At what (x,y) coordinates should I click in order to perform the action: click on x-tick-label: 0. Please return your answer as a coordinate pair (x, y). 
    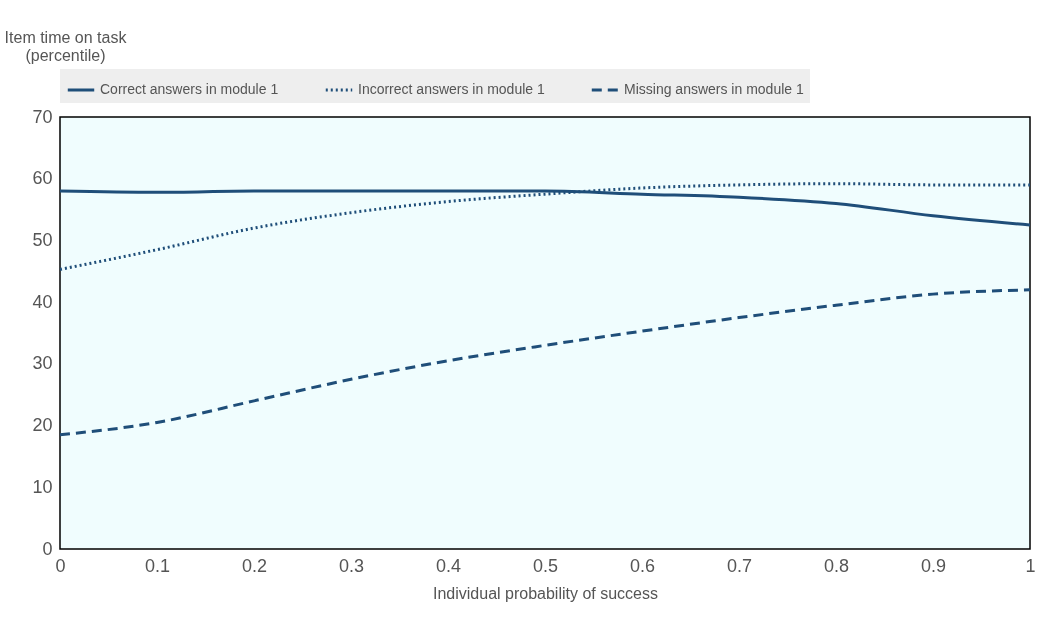
    Looking at the image, I should click on (60, 565).